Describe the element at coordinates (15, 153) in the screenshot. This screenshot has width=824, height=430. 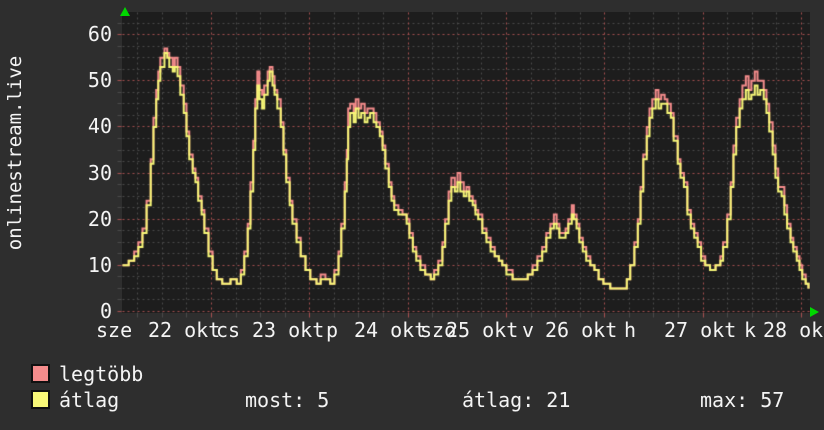
I see `vertical-title: onlinestream.live` at that location.